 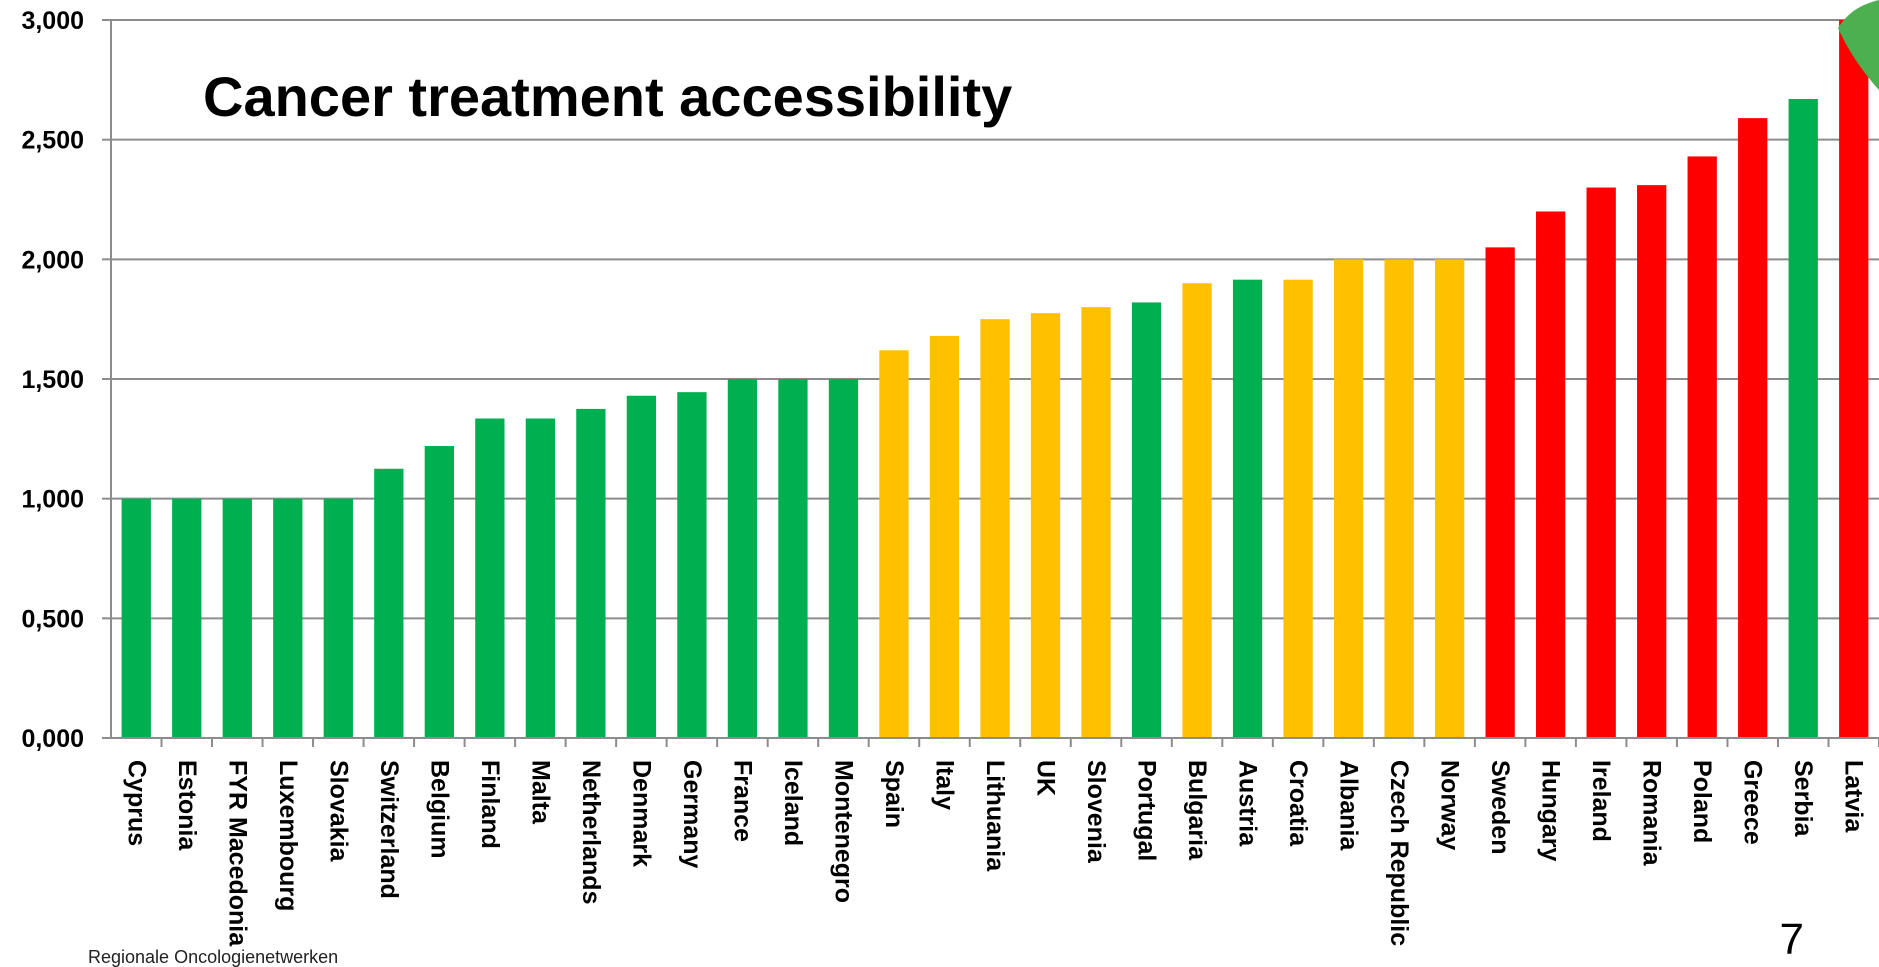 I want to click on bar-netherlands, so click(x=591, y=573).